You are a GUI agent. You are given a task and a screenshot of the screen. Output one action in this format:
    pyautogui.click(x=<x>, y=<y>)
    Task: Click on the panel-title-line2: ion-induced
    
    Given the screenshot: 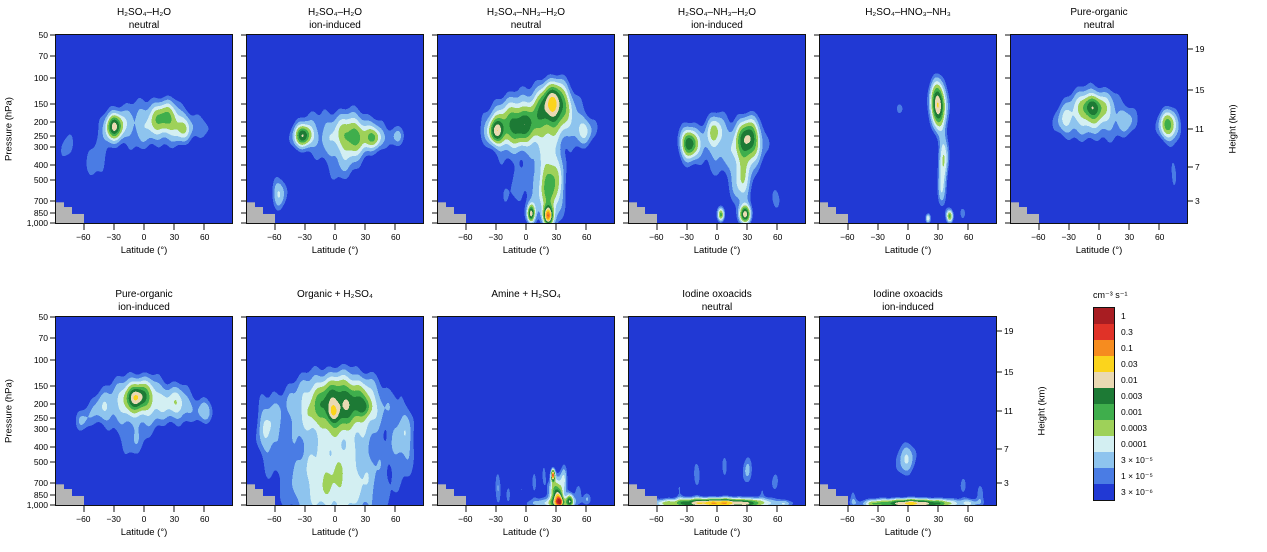 What is the action you would take?
    pyautogui.click(x=335, y=25)
    